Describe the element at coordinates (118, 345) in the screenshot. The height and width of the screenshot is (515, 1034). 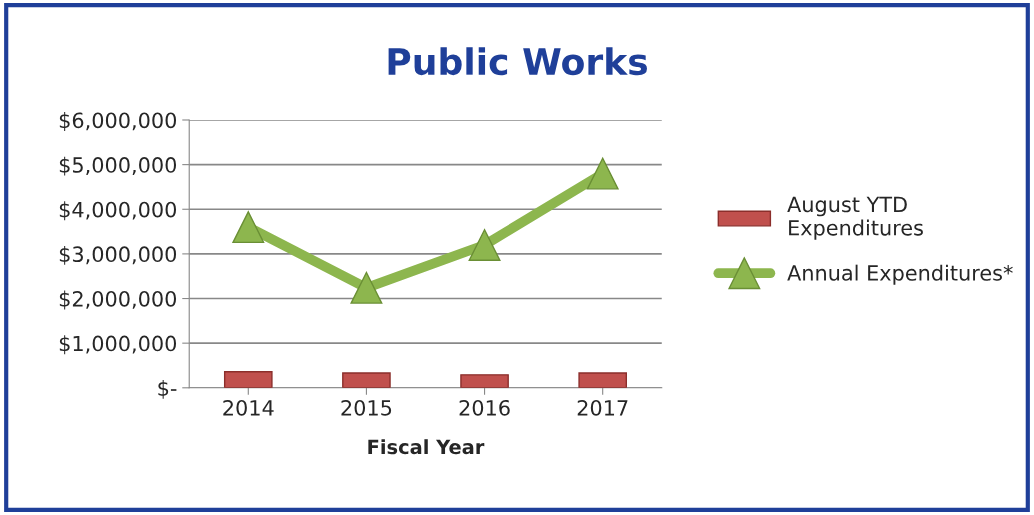
I see `y-tick-label: $1,000,000` at that location.